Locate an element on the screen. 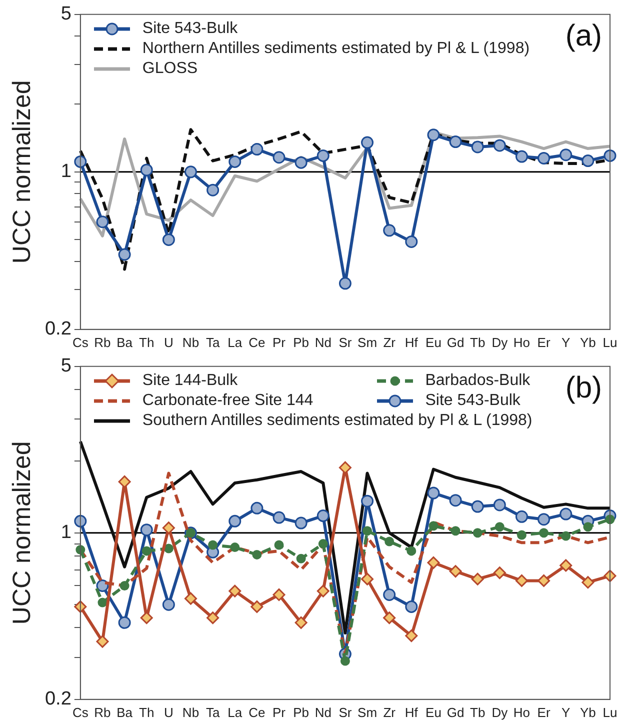  x-tick-label: Pb is located at coordinates (301, 342).